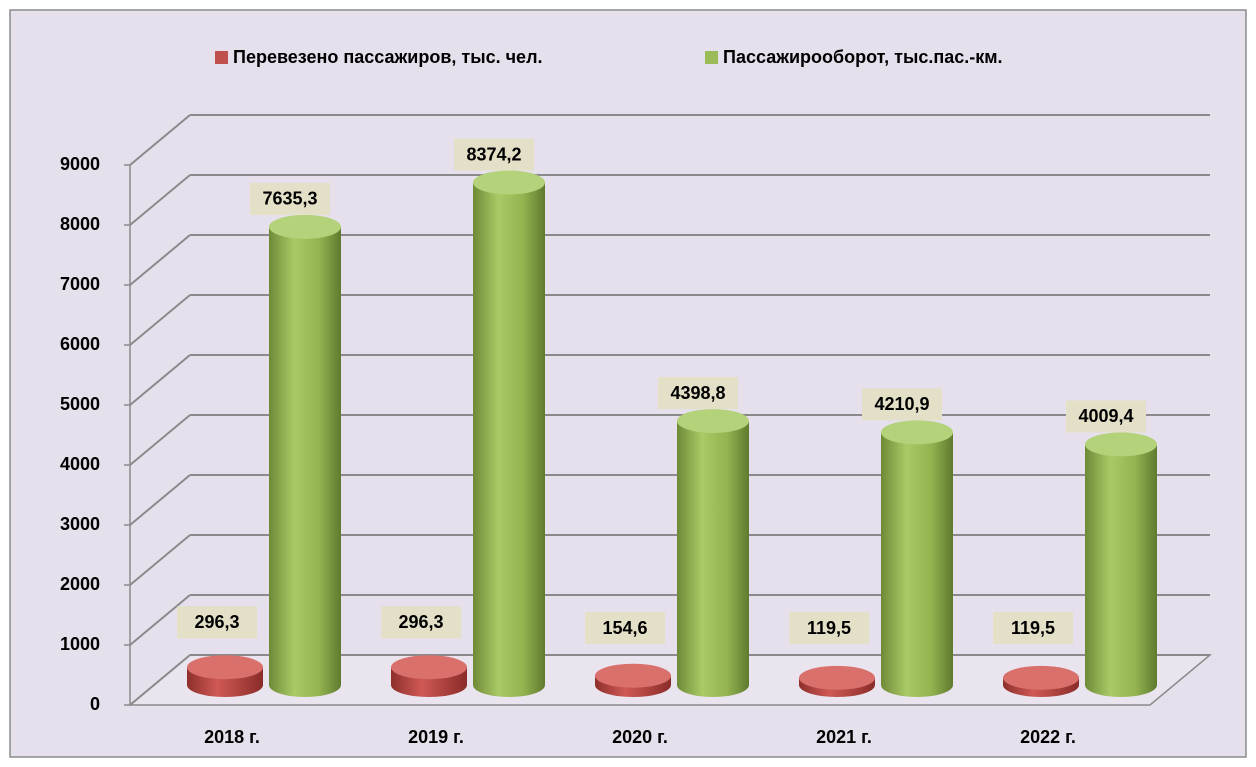 The image size is (1256, 767). What do you see at coordinates (80, 404) in the screenshot?
I see `y-tick-label: 5000` at bounding box center [80, 404].